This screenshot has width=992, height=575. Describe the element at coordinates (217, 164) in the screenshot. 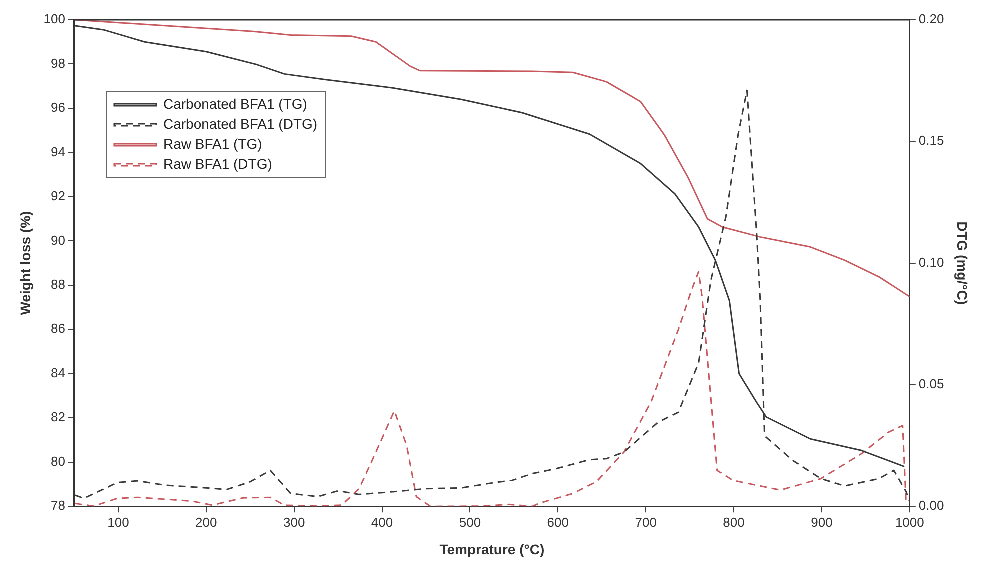

I see `legend-label: Raw BFA1 (DTG)` at that location.